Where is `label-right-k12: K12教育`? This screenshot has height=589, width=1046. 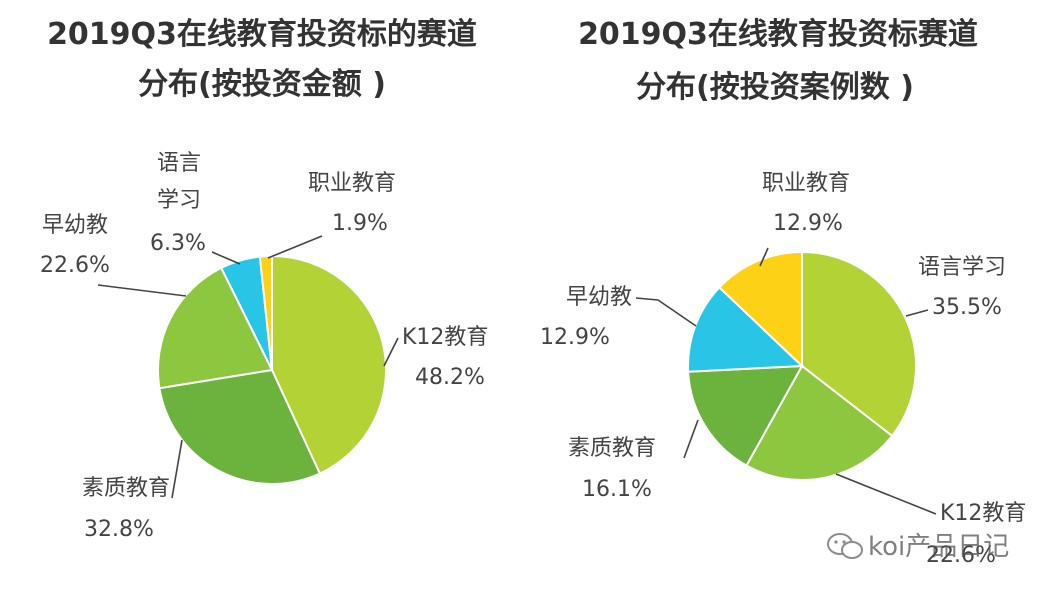 label-right-k12: K12教育 is located at coordinates (983, 513).